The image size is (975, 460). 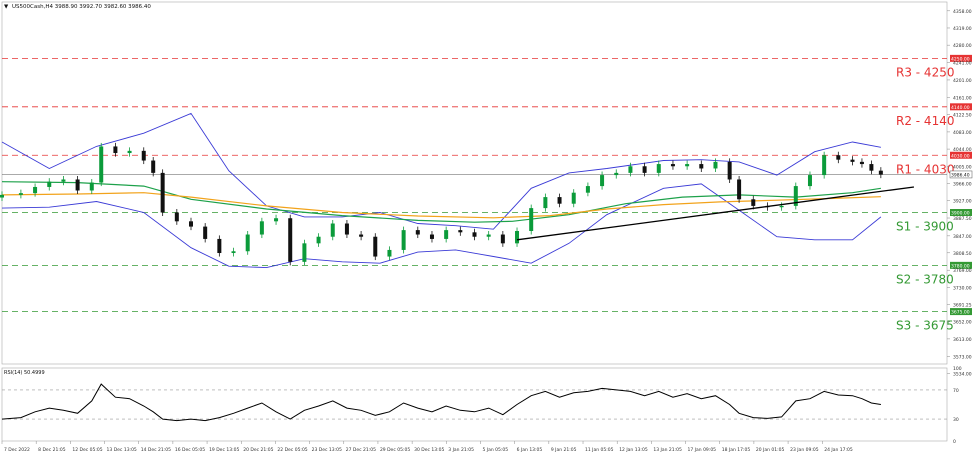 I want to click on time-axis-tick-label: 19 Dec 13:05, so click(x=224, y=450).